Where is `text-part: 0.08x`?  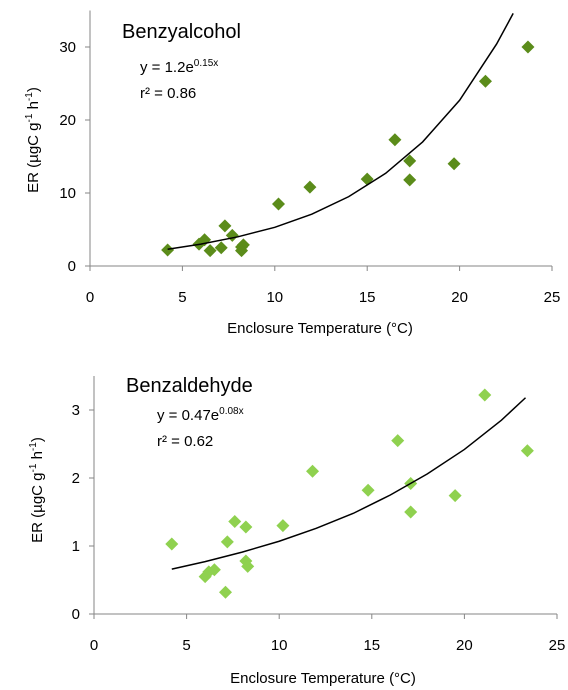 text-part: 0.08x is located at coordinates (231, 411).